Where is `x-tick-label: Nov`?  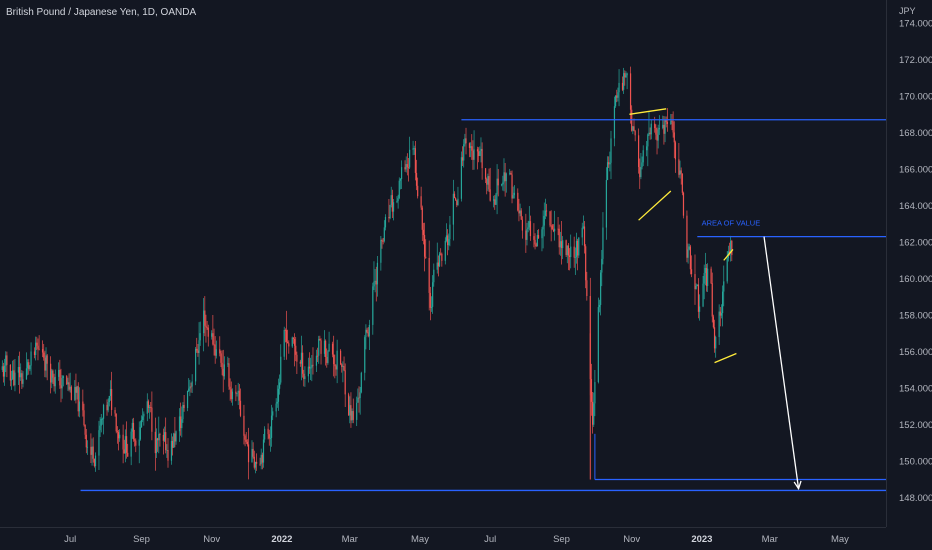
x-tick-label: Nov is located at coordinates (631, 539).